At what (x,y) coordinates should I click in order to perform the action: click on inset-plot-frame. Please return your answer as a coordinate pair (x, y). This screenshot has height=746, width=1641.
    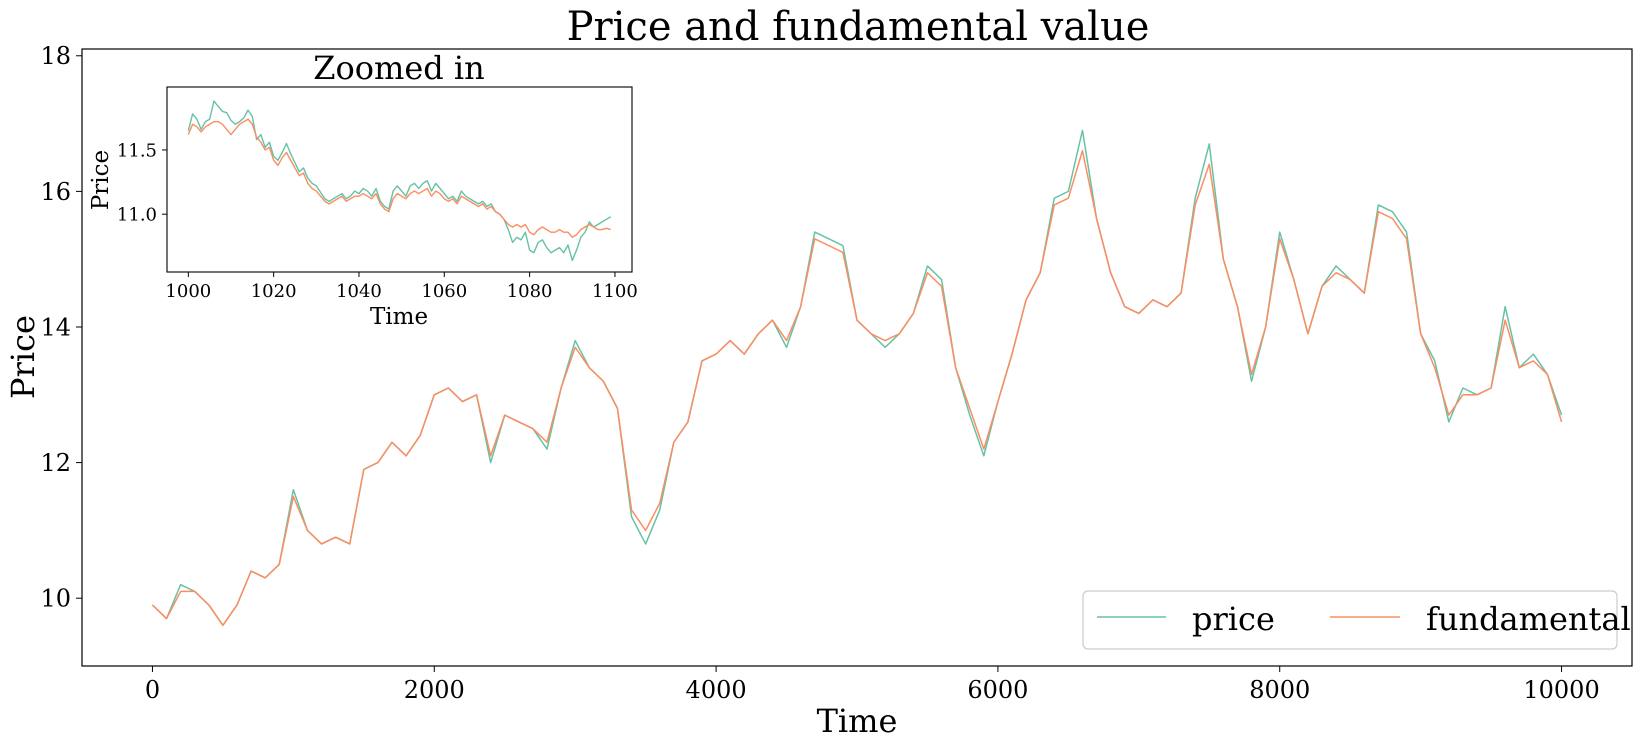
    Looking at the image, I should click on (399, 179).